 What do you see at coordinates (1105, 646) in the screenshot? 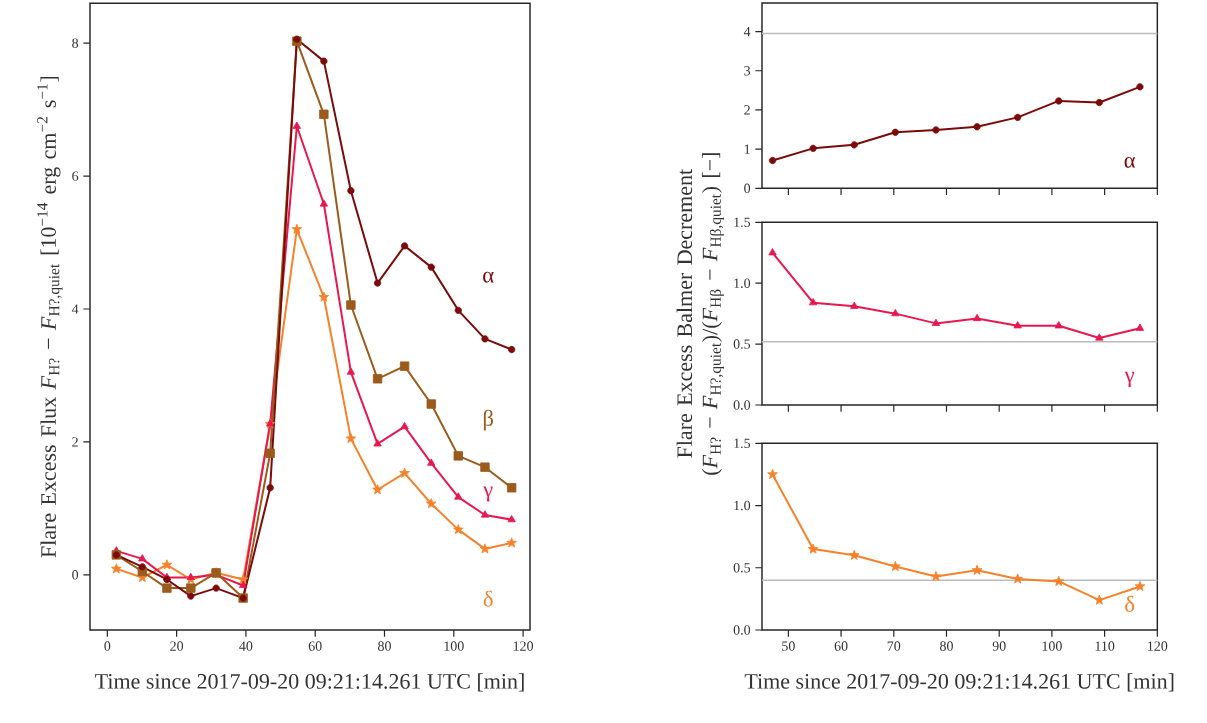
I see `x-tick-label: 110` at bounding box center [1105, 646].